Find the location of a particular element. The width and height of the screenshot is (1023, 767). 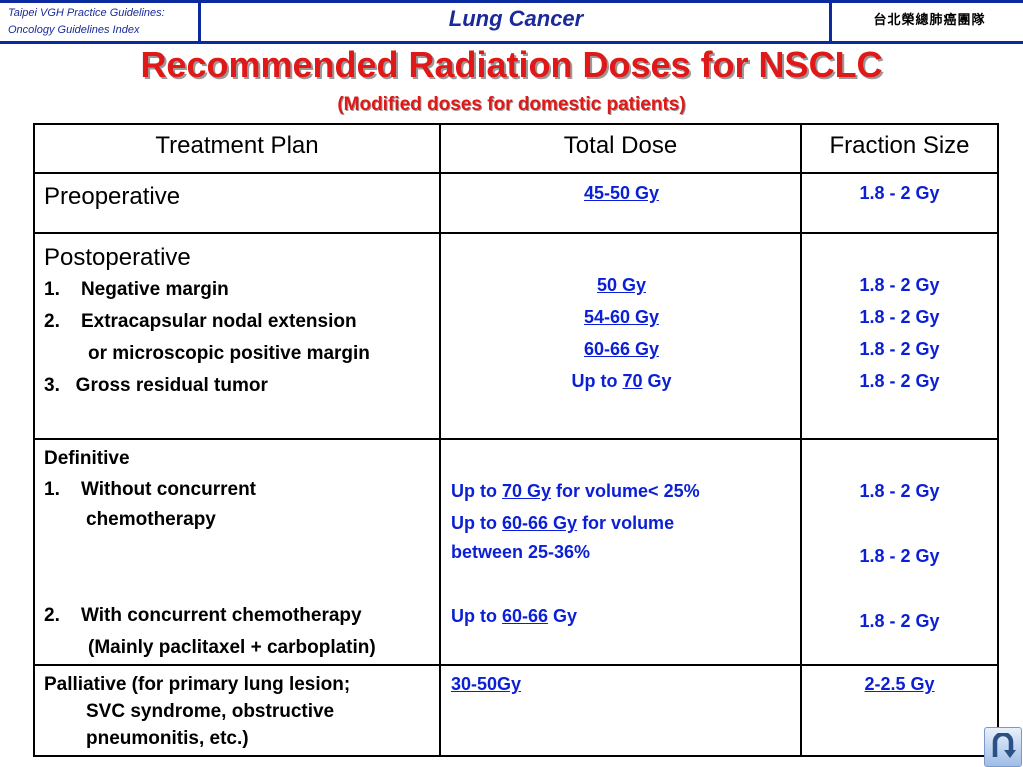

preoperative-fraction: 1.8 - 2 Gy is located at coordinates (899, 193).